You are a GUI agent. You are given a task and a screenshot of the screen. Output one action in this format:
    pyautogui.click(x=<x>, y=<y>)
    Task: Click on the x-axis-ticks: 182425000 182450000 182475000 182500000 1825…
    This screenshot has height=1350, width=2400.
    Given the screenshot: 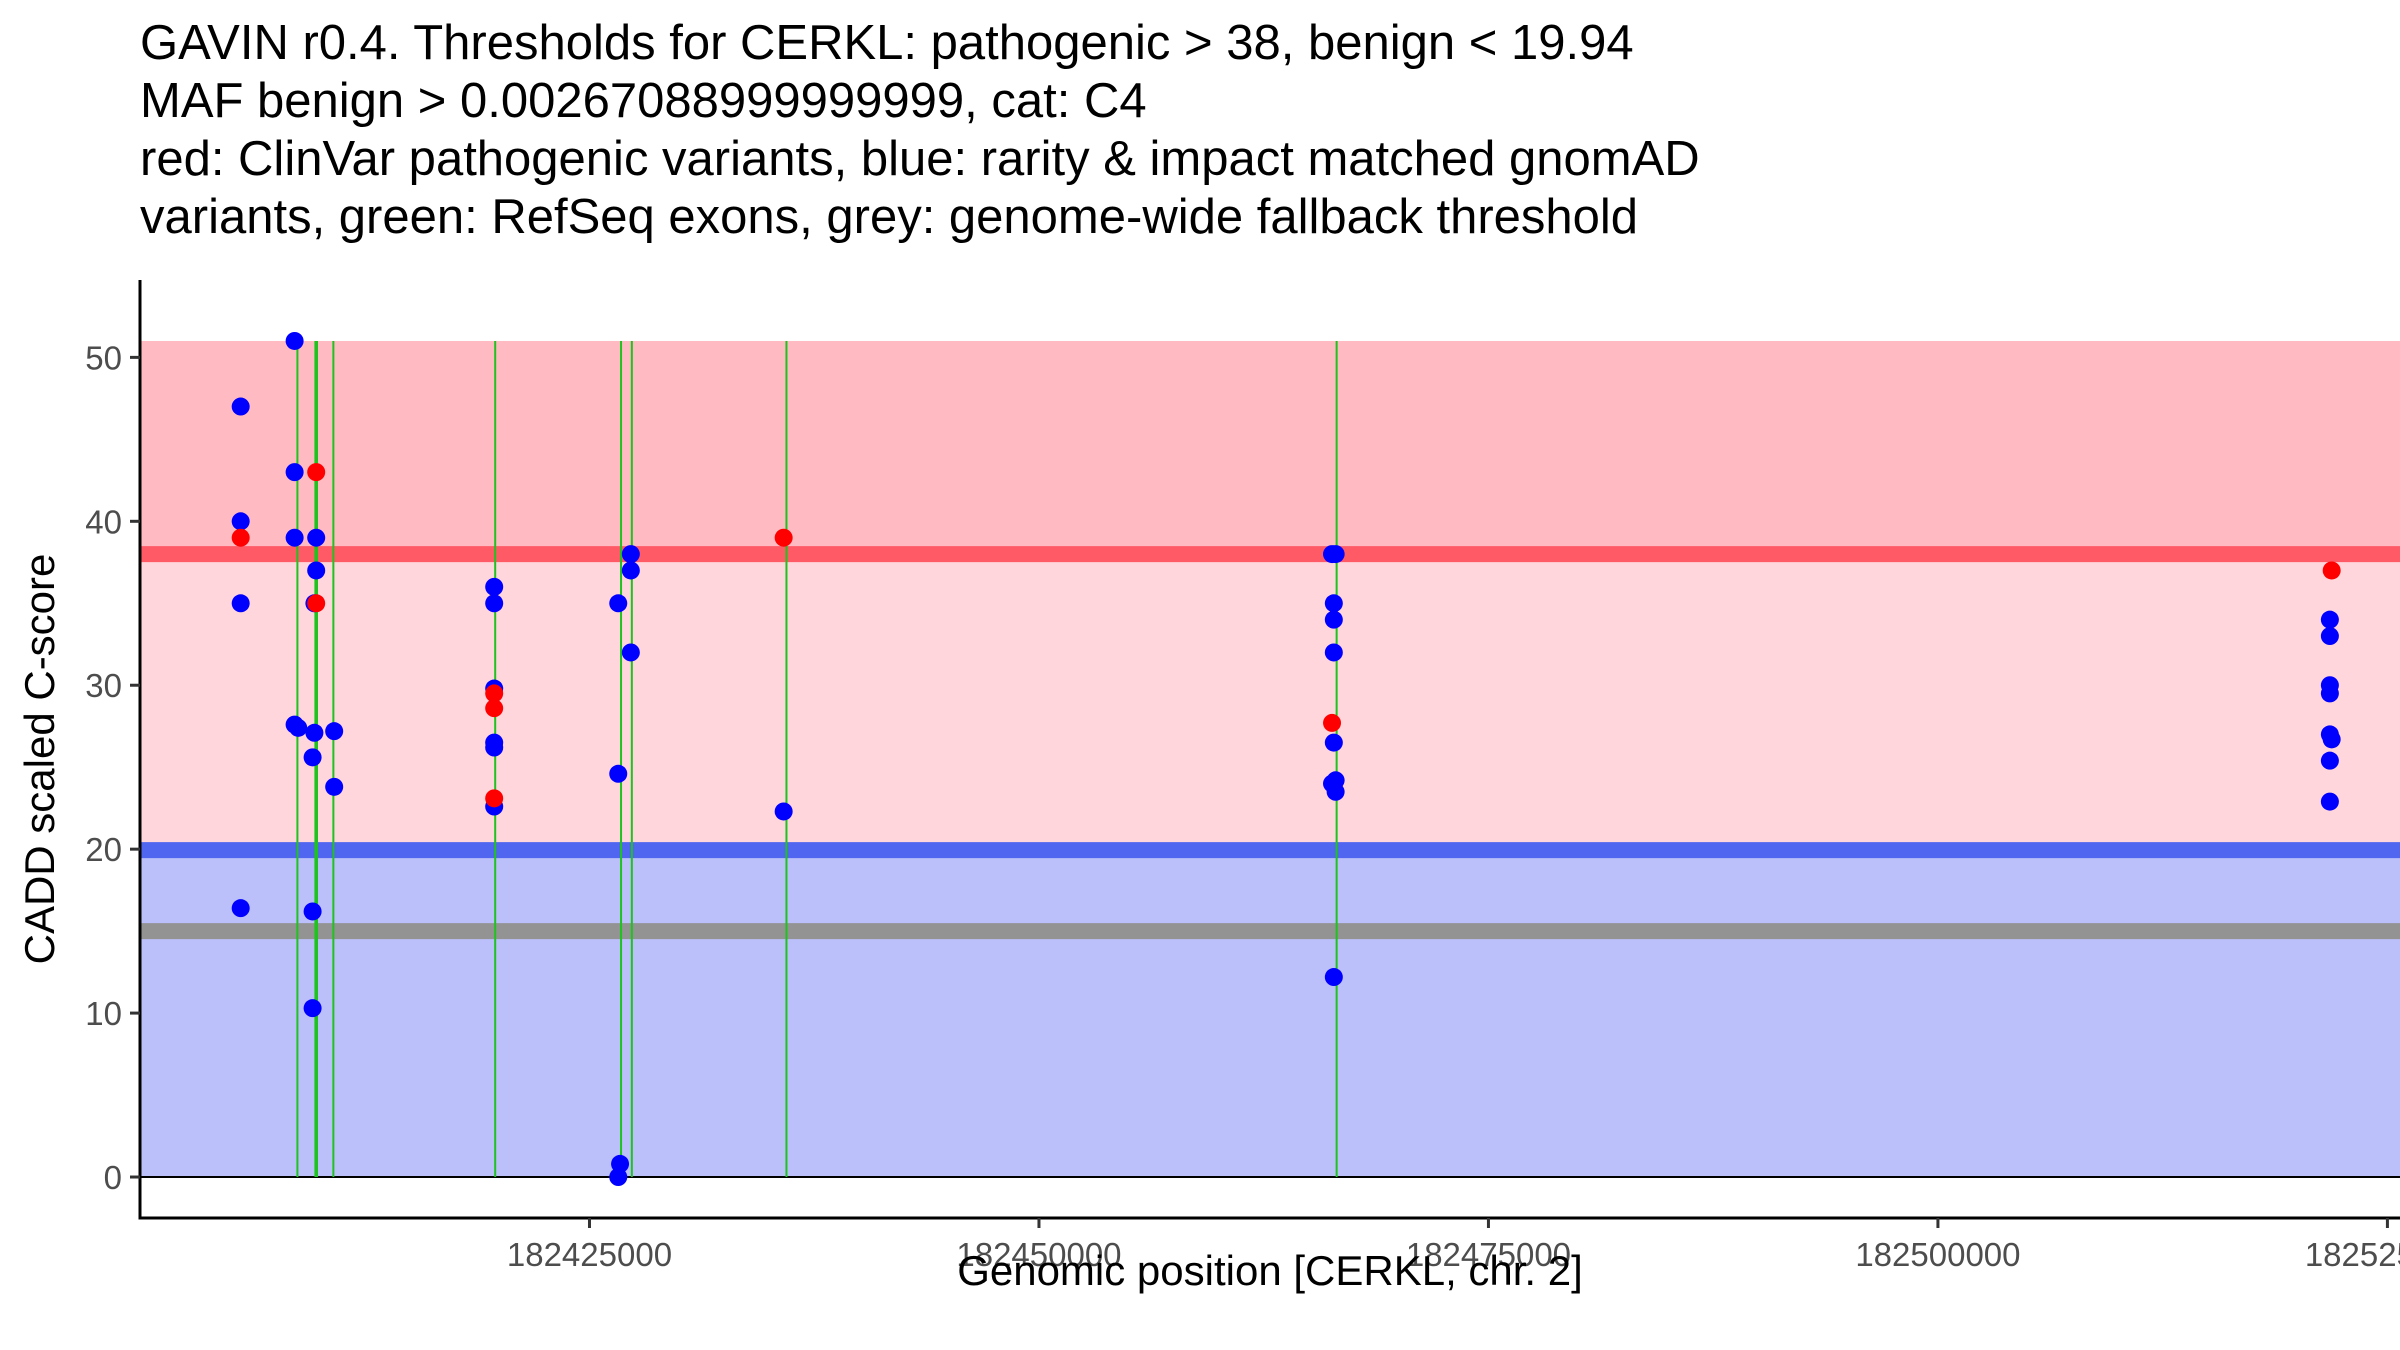 What is the action you would take?
    pyautogui.click(x=1453, y=1245)
    